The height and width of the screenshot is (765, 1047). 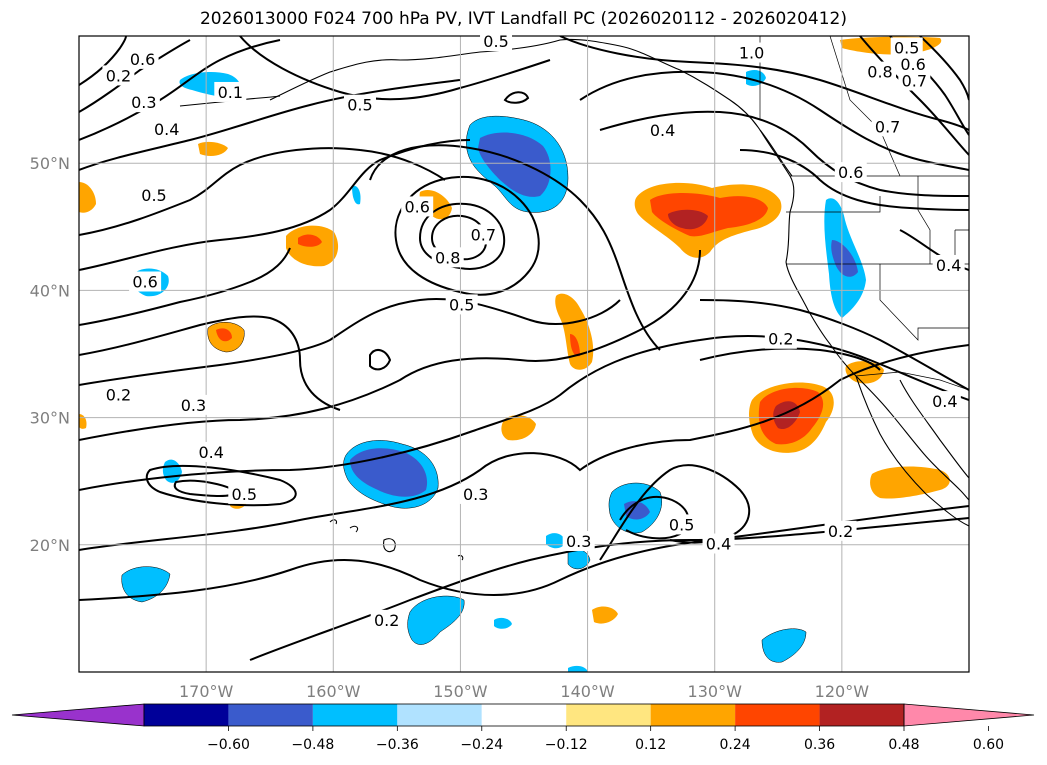 I want to click on colorbar-tick-label: −0.48, so click(x=312, y=745).